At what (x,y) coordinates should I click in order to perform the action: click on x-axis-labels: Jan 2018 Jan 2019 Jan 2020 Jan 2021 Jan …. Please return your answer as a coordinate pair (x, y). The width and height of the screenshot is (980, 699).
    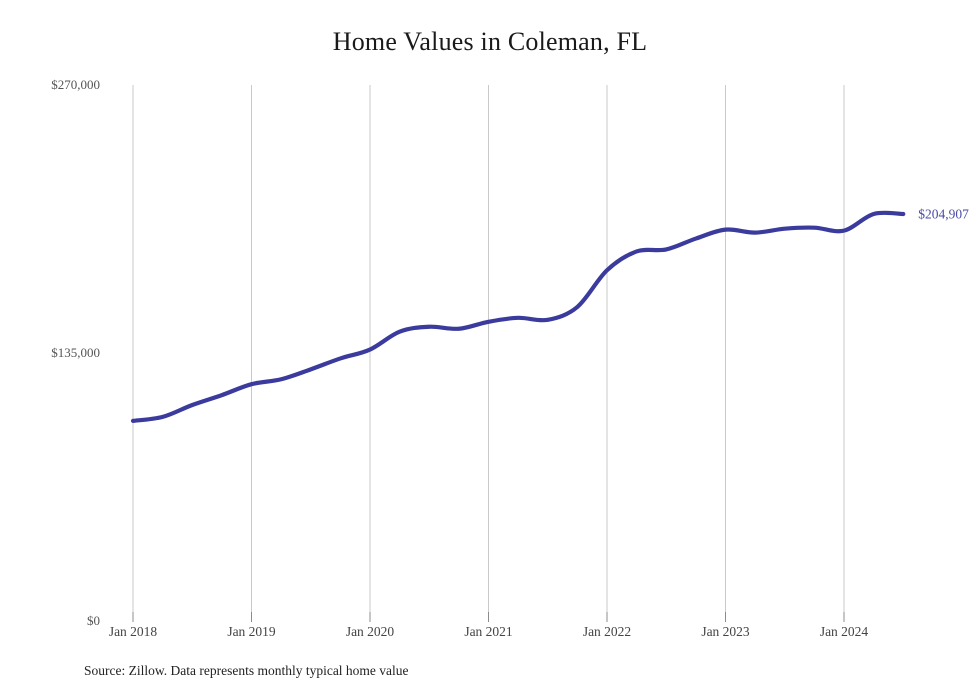
    Looking at the image, I should click on (489, 631).